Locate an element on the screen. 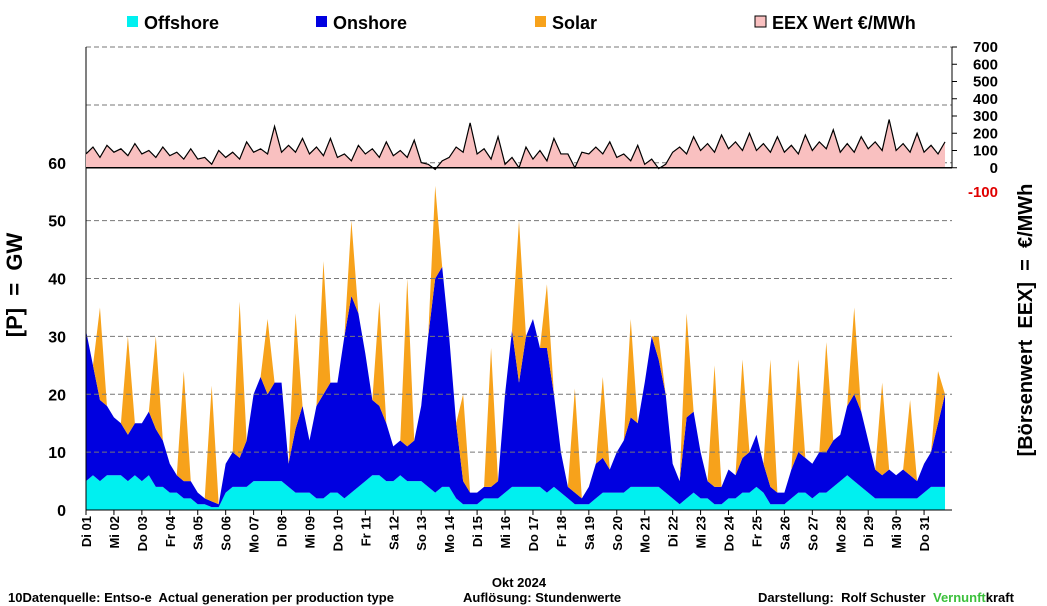 The height and width of the screenshot is (606, 1047). y2-tick-label: 100 is located at coordinates (985, 151).